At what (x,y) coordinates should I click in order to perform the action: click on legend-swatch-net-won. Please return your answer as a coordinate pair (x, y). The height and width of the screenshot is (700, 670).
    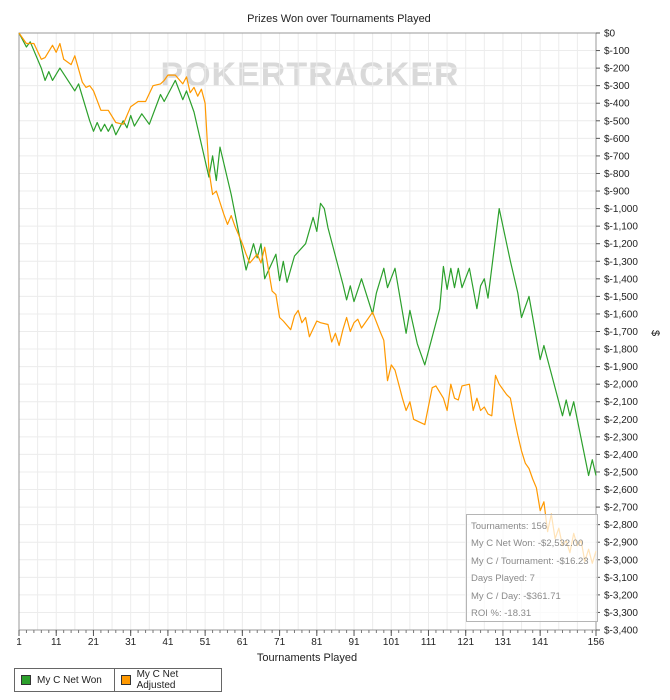
    Looking at the image, I should click on (26, 680).